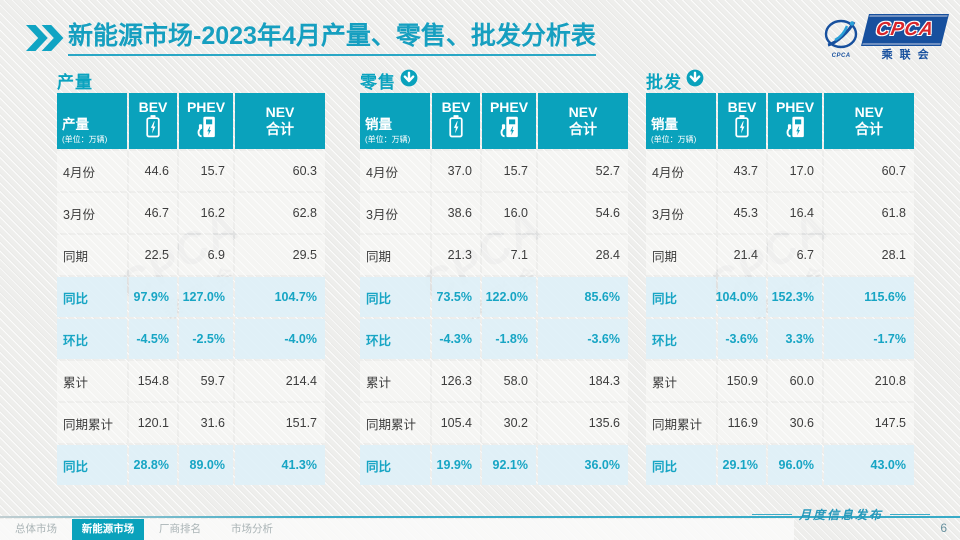 The image size is (960, 540). What do you see at coordinates (206, 339) in the screenshot?
I see `cell-value: -2.5%` at bounding box center [206, 339].